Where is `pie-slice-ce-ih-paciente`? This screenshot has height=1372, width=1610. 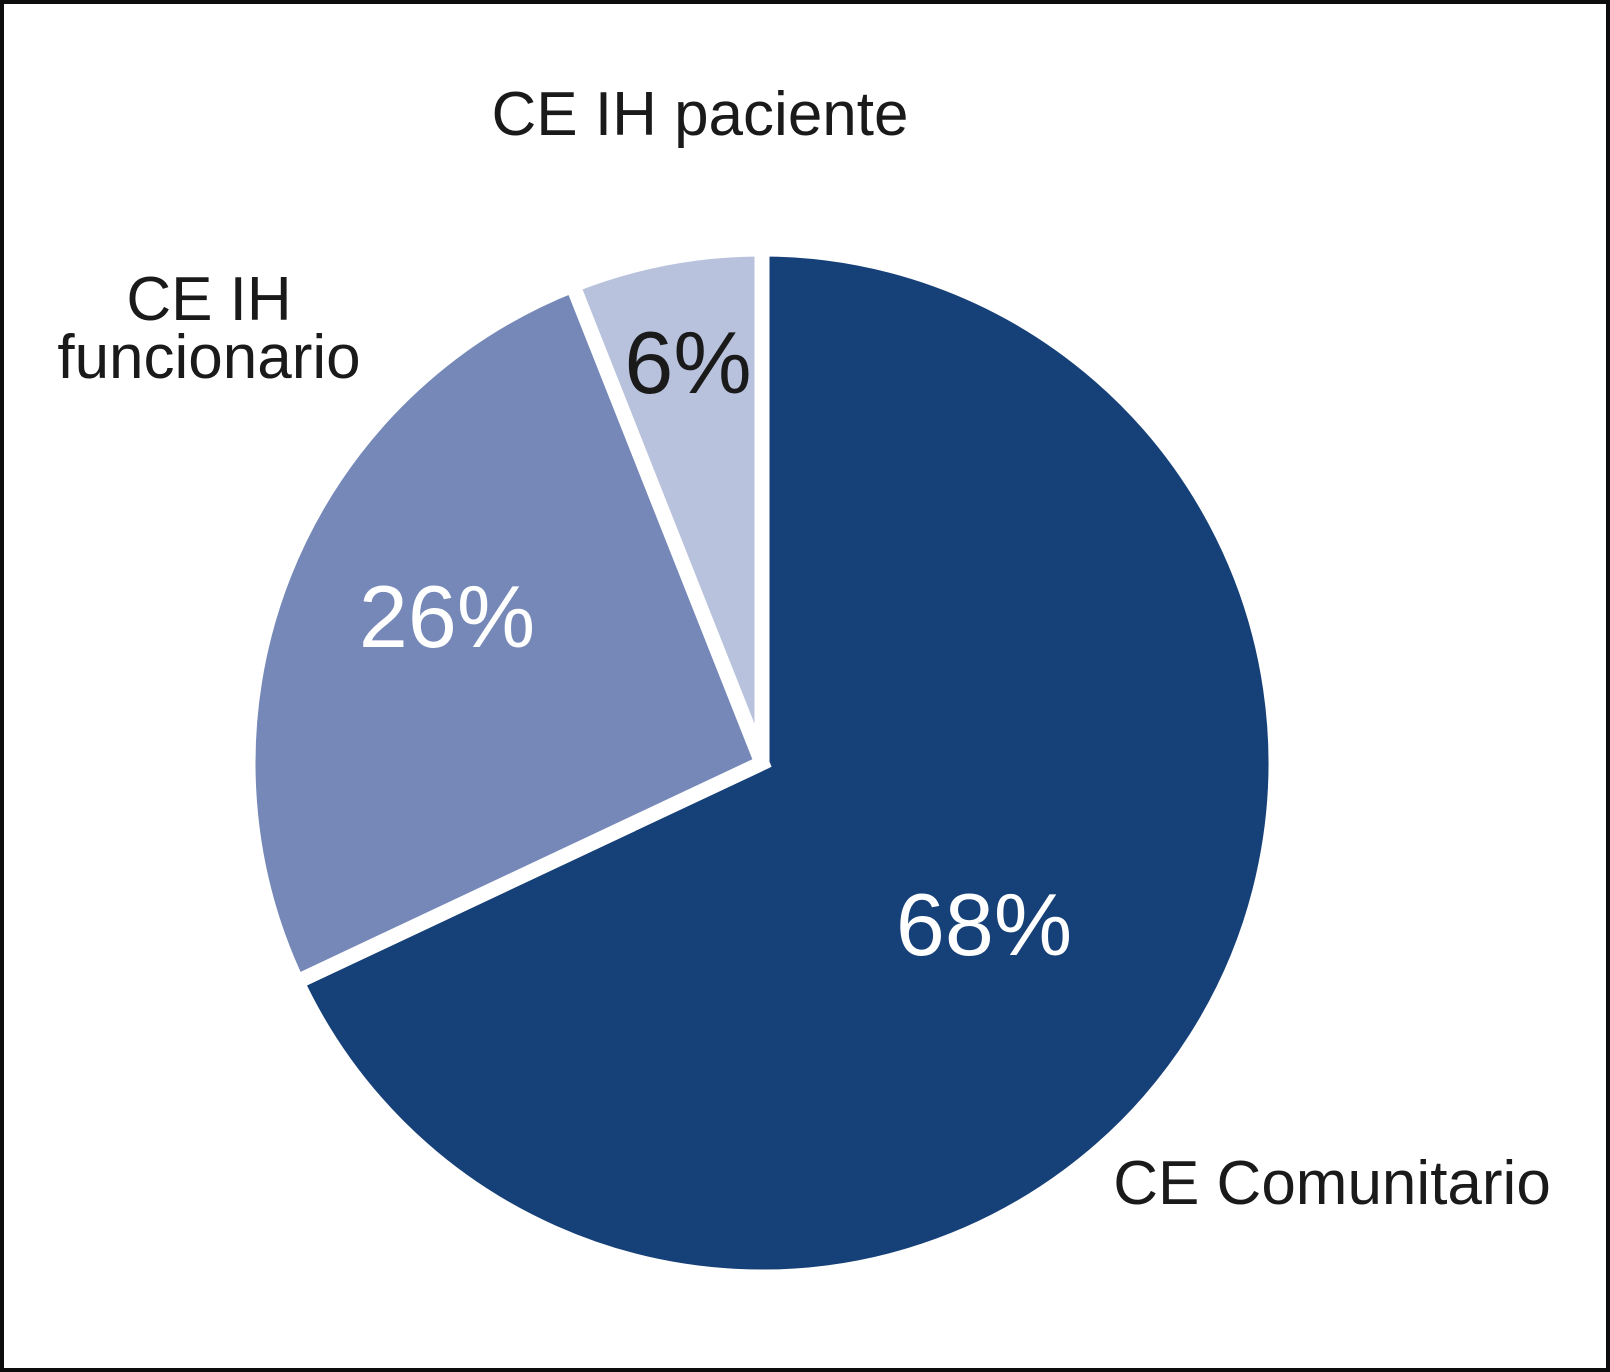 pie-slice-ce-ih-paciente is located at coordinates (666, 503).